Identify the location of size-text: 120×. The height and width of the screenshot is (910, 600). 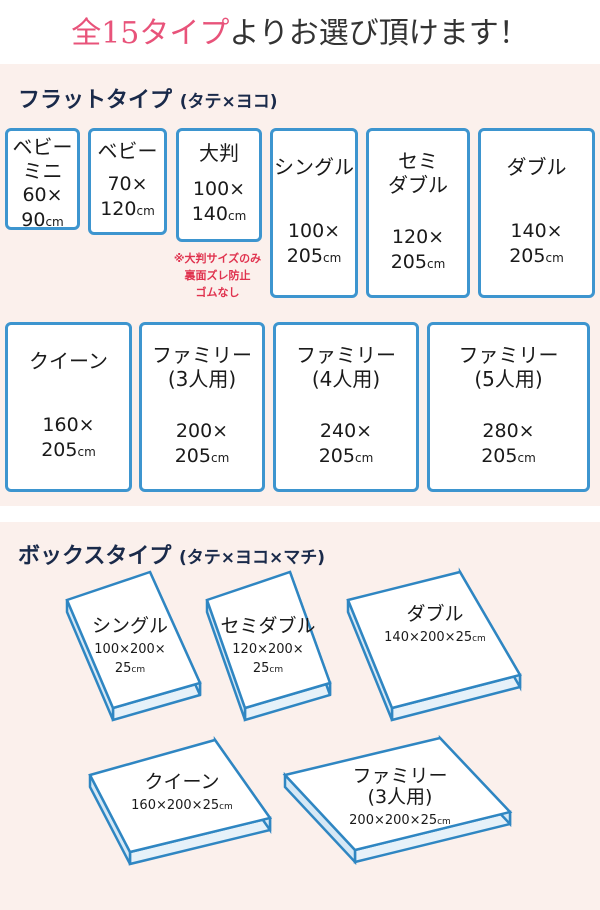
(418, 237).